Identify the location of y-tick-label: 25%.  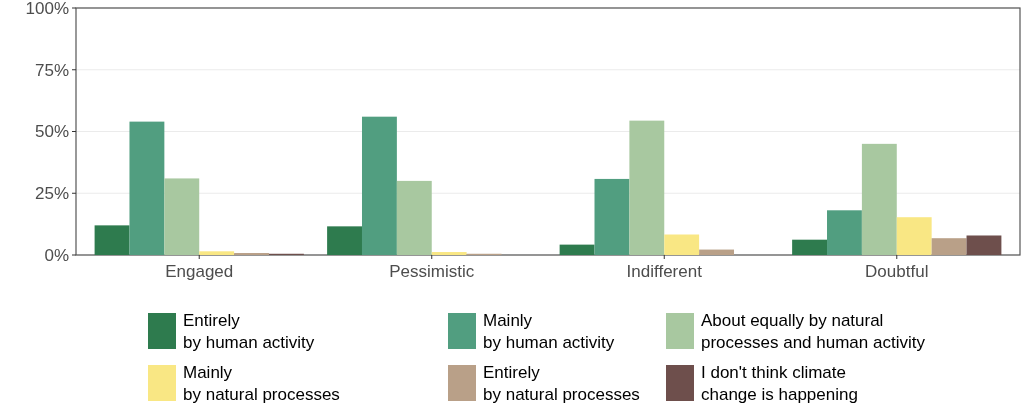
(51, 194).